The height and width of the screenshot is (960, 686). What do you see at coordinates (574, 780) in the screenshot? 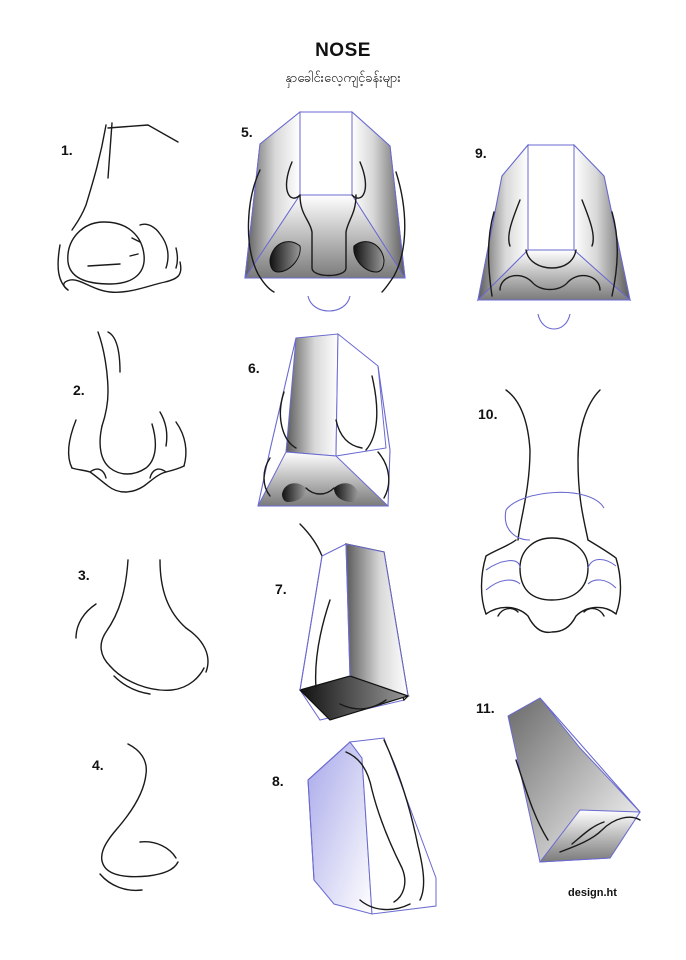
I see `figure-11-construction` at bounding box center [574, 780].